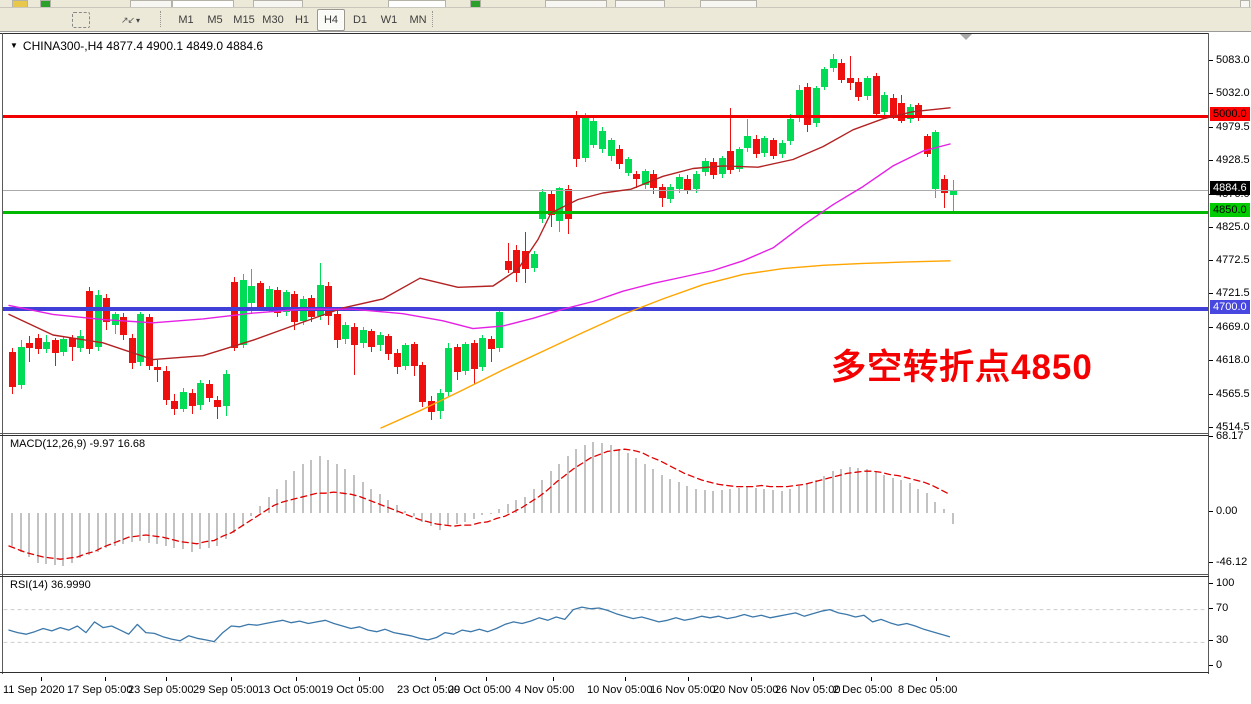 Image resolution: width=1251 pixels, height=704 pixels. Describe the element at coordinates (605, 191) in the screenshot. I see `current-price-line` at that location.